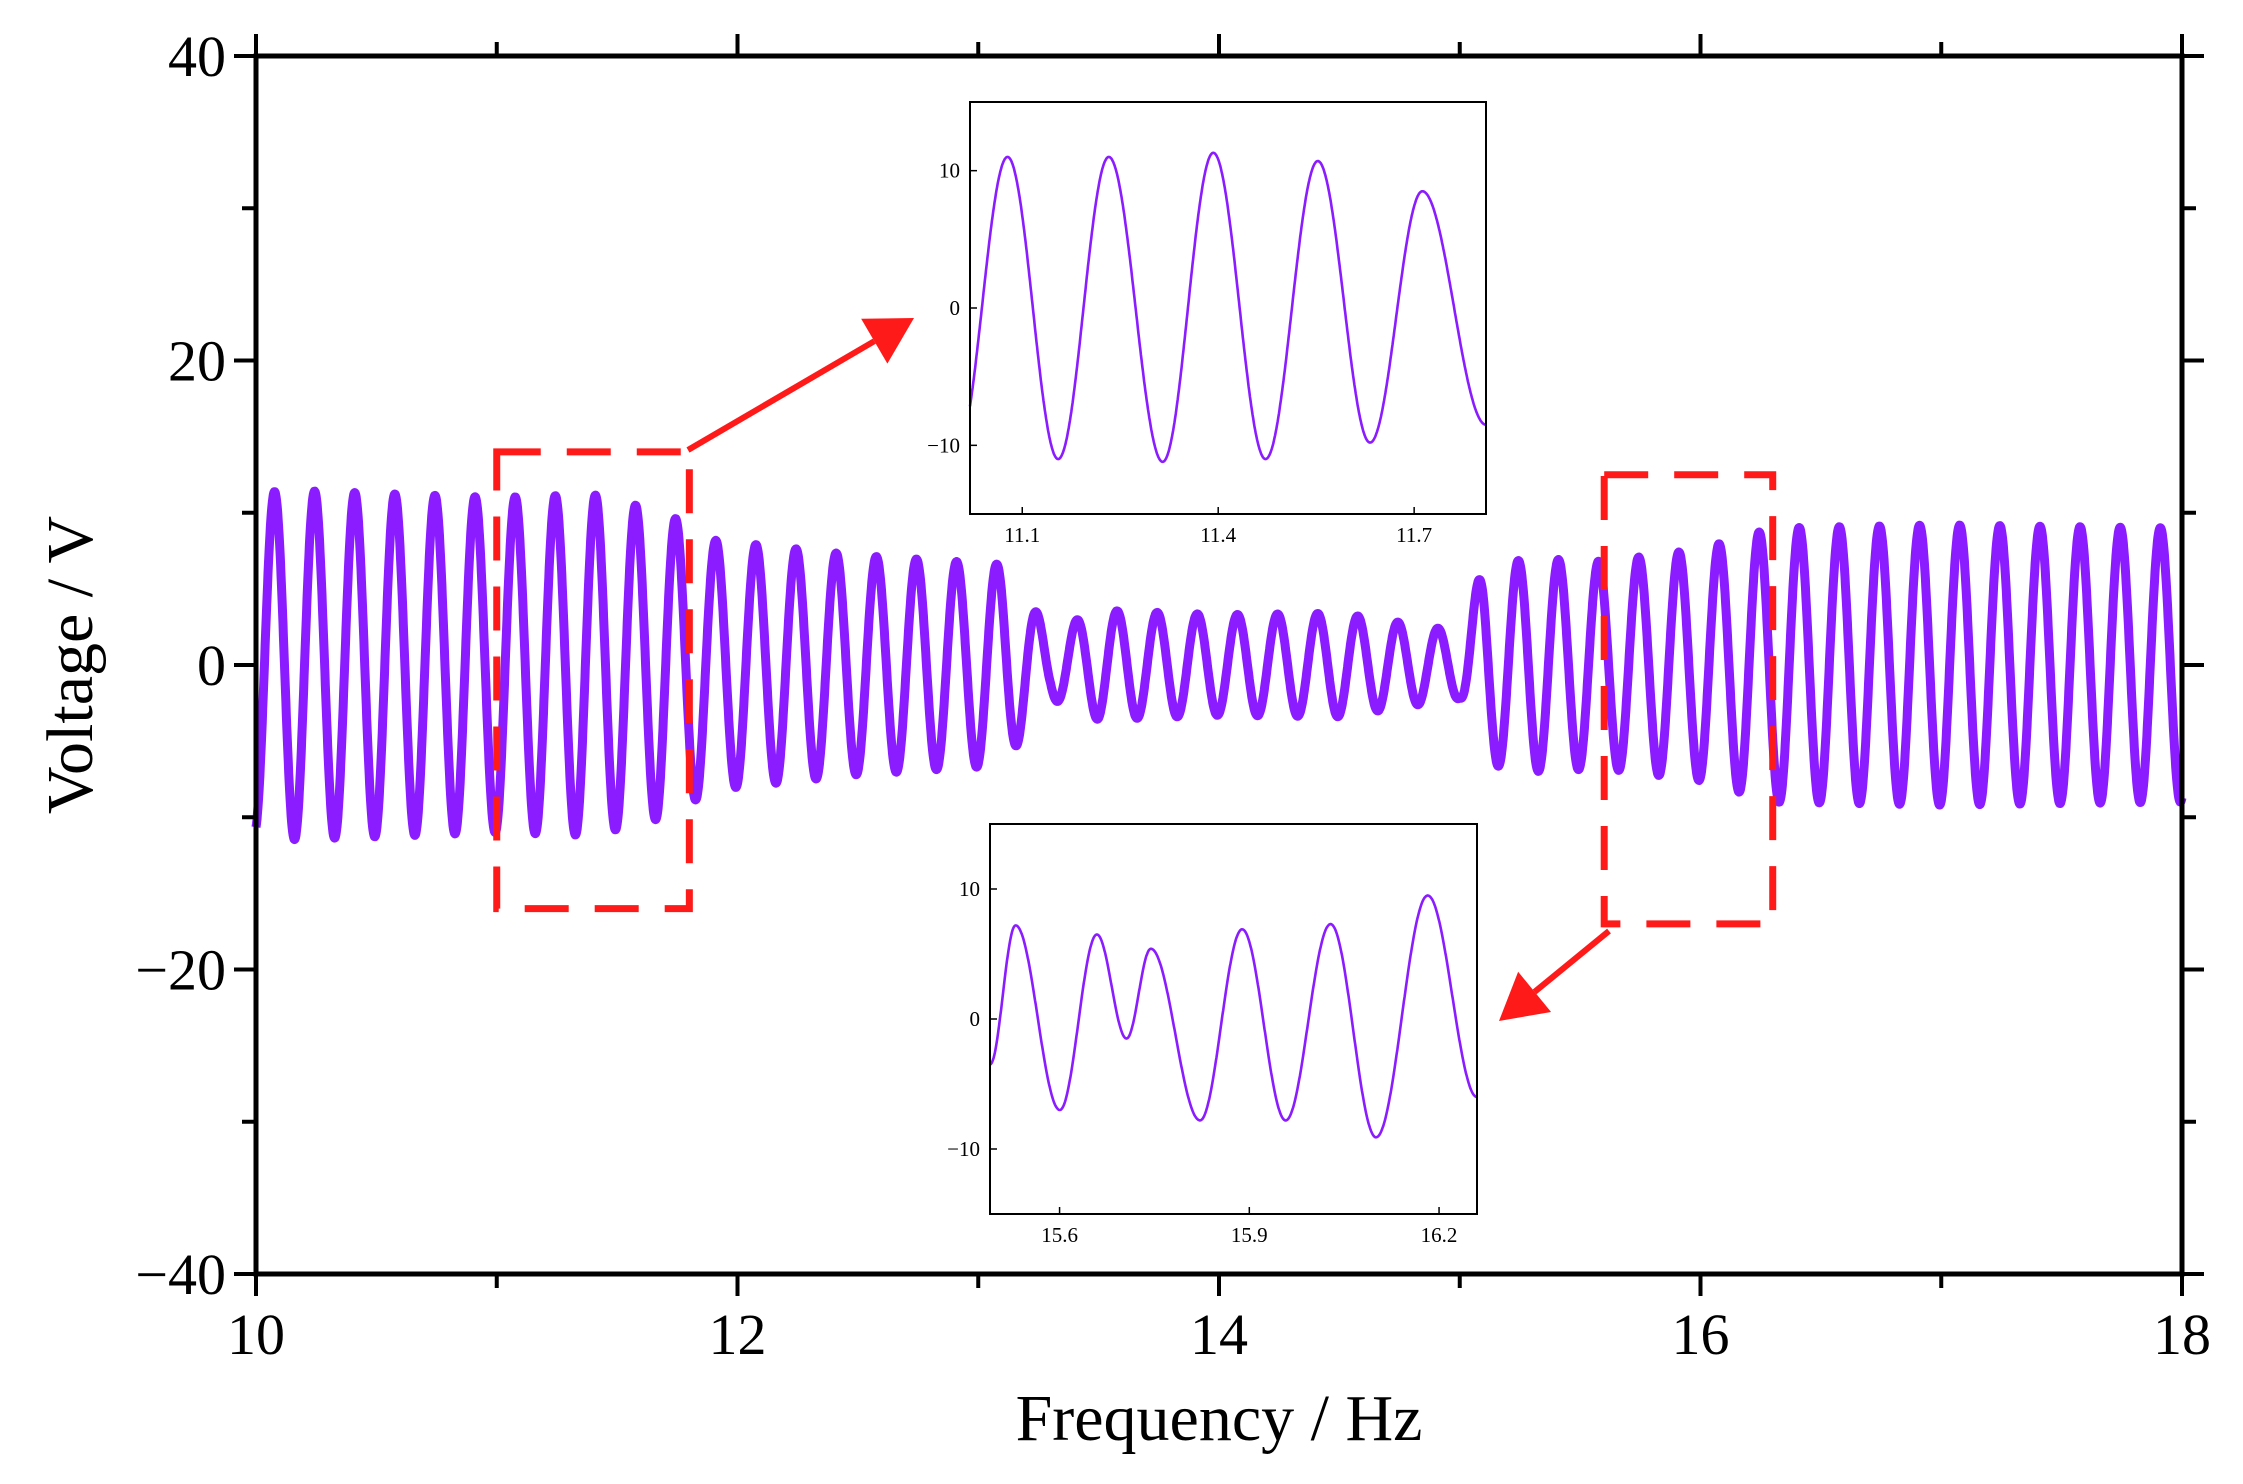  I want to click on inset-bottom-x-tick-label: 15.6, so click(1059, 1235).